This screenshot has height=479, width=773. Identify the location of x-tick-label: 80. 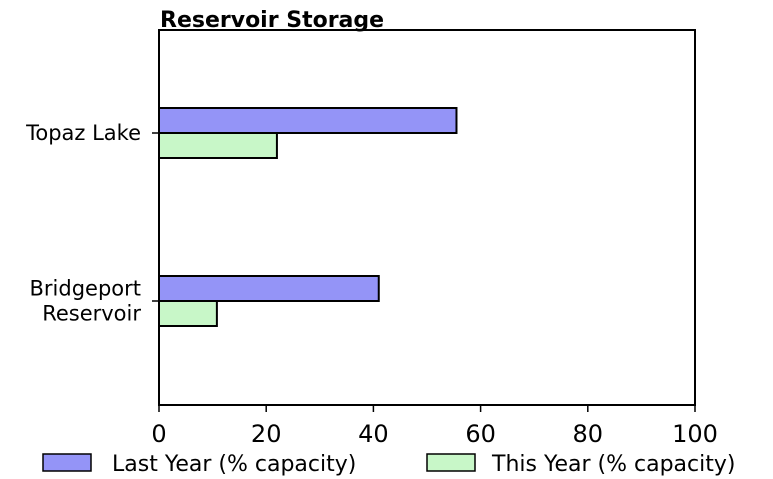
(588, 434).